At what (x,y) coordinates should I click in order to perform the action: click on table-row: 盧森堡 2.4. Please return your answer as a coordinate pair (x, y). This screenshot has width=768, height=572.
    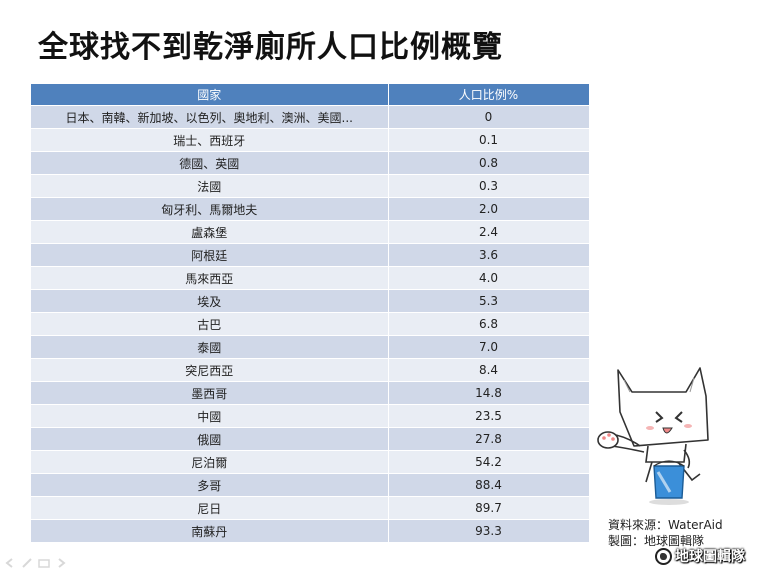
    Looking at the image, I should click on (310, 232).